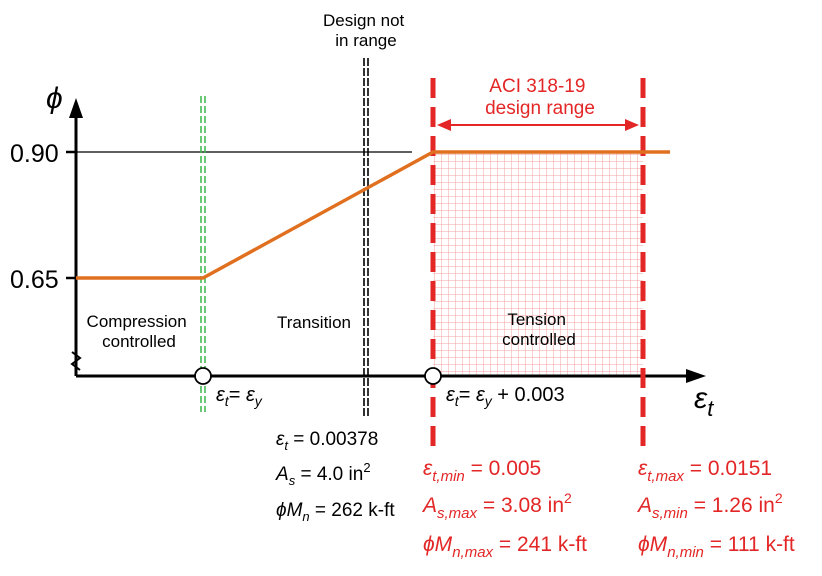 The image size is (822, 576). What do you see at coordinates (76, 361) in the screenshot?
I see `axis-break-symbol` at bounding box center [76, 361].